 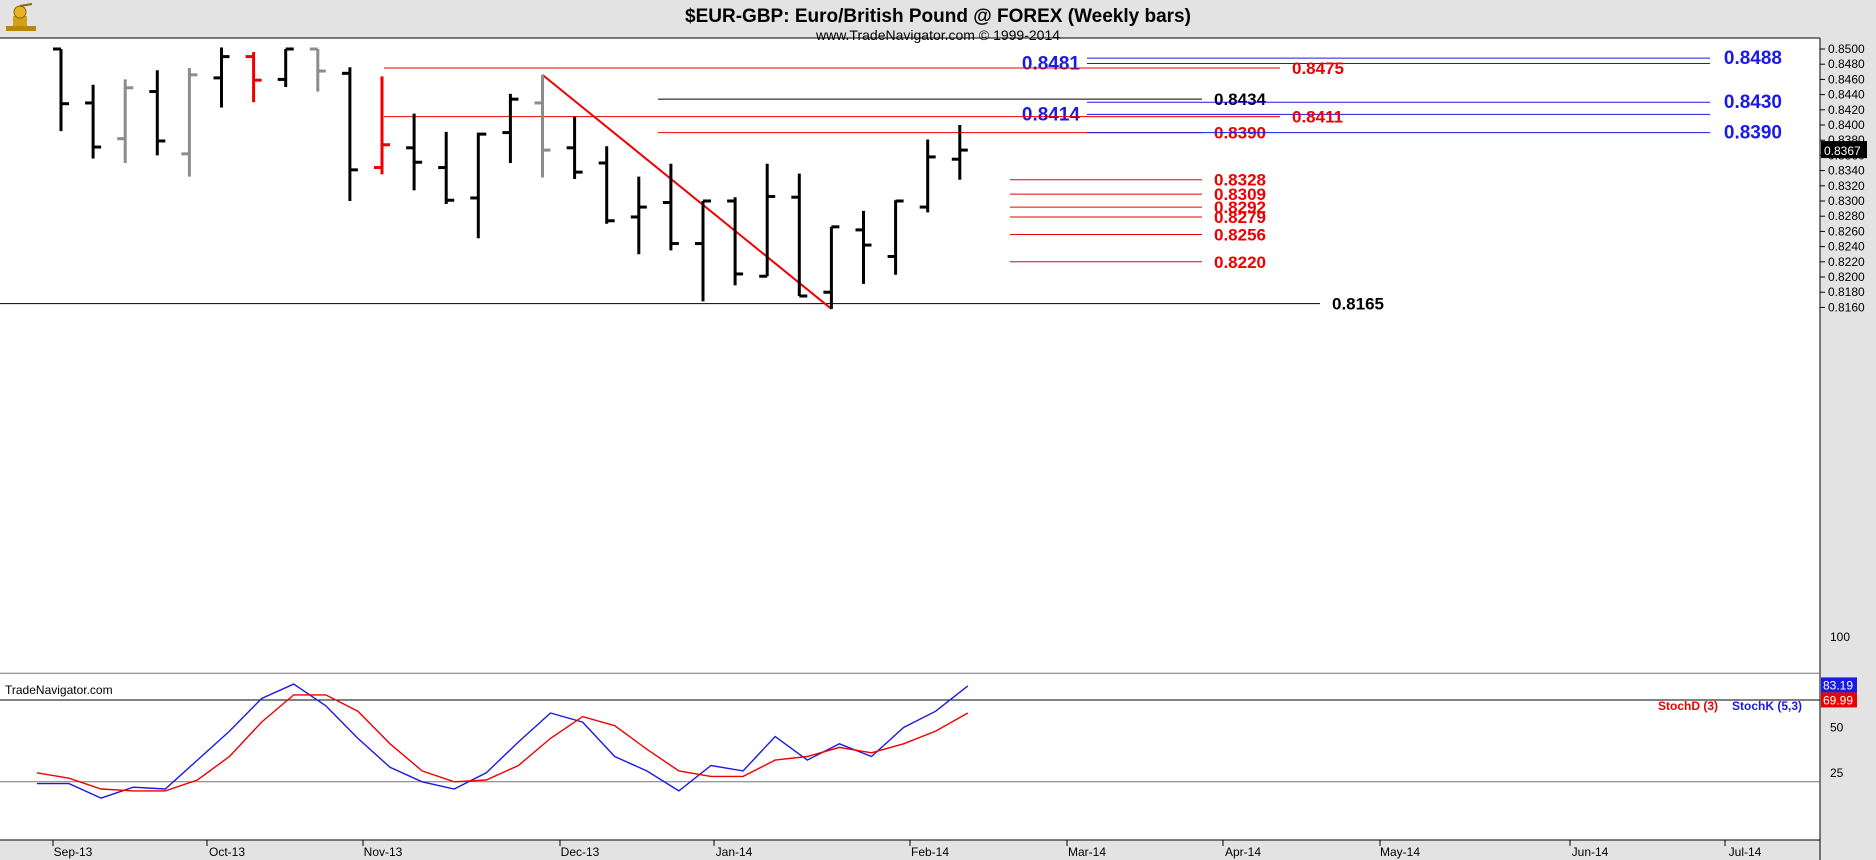 What do you see at coordinates (1846, 292) in the screenshot?
I see `price-axis-label: 0.8180` at bounding box center [1846, 292].